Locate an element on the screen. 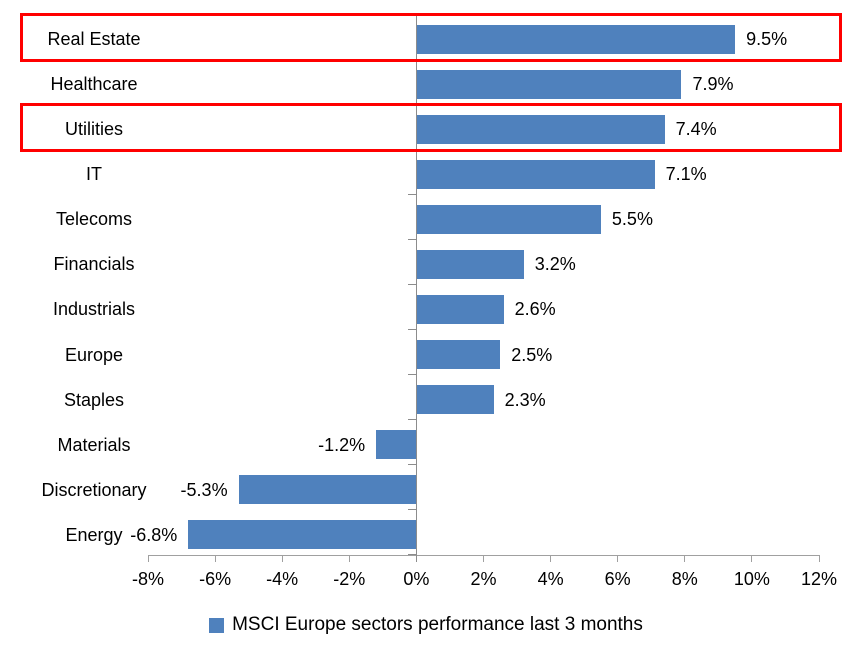 Image resolution: width=852 pixels, height=651 pixels. category-label: Telecoms is located at coordinates (94, 219).